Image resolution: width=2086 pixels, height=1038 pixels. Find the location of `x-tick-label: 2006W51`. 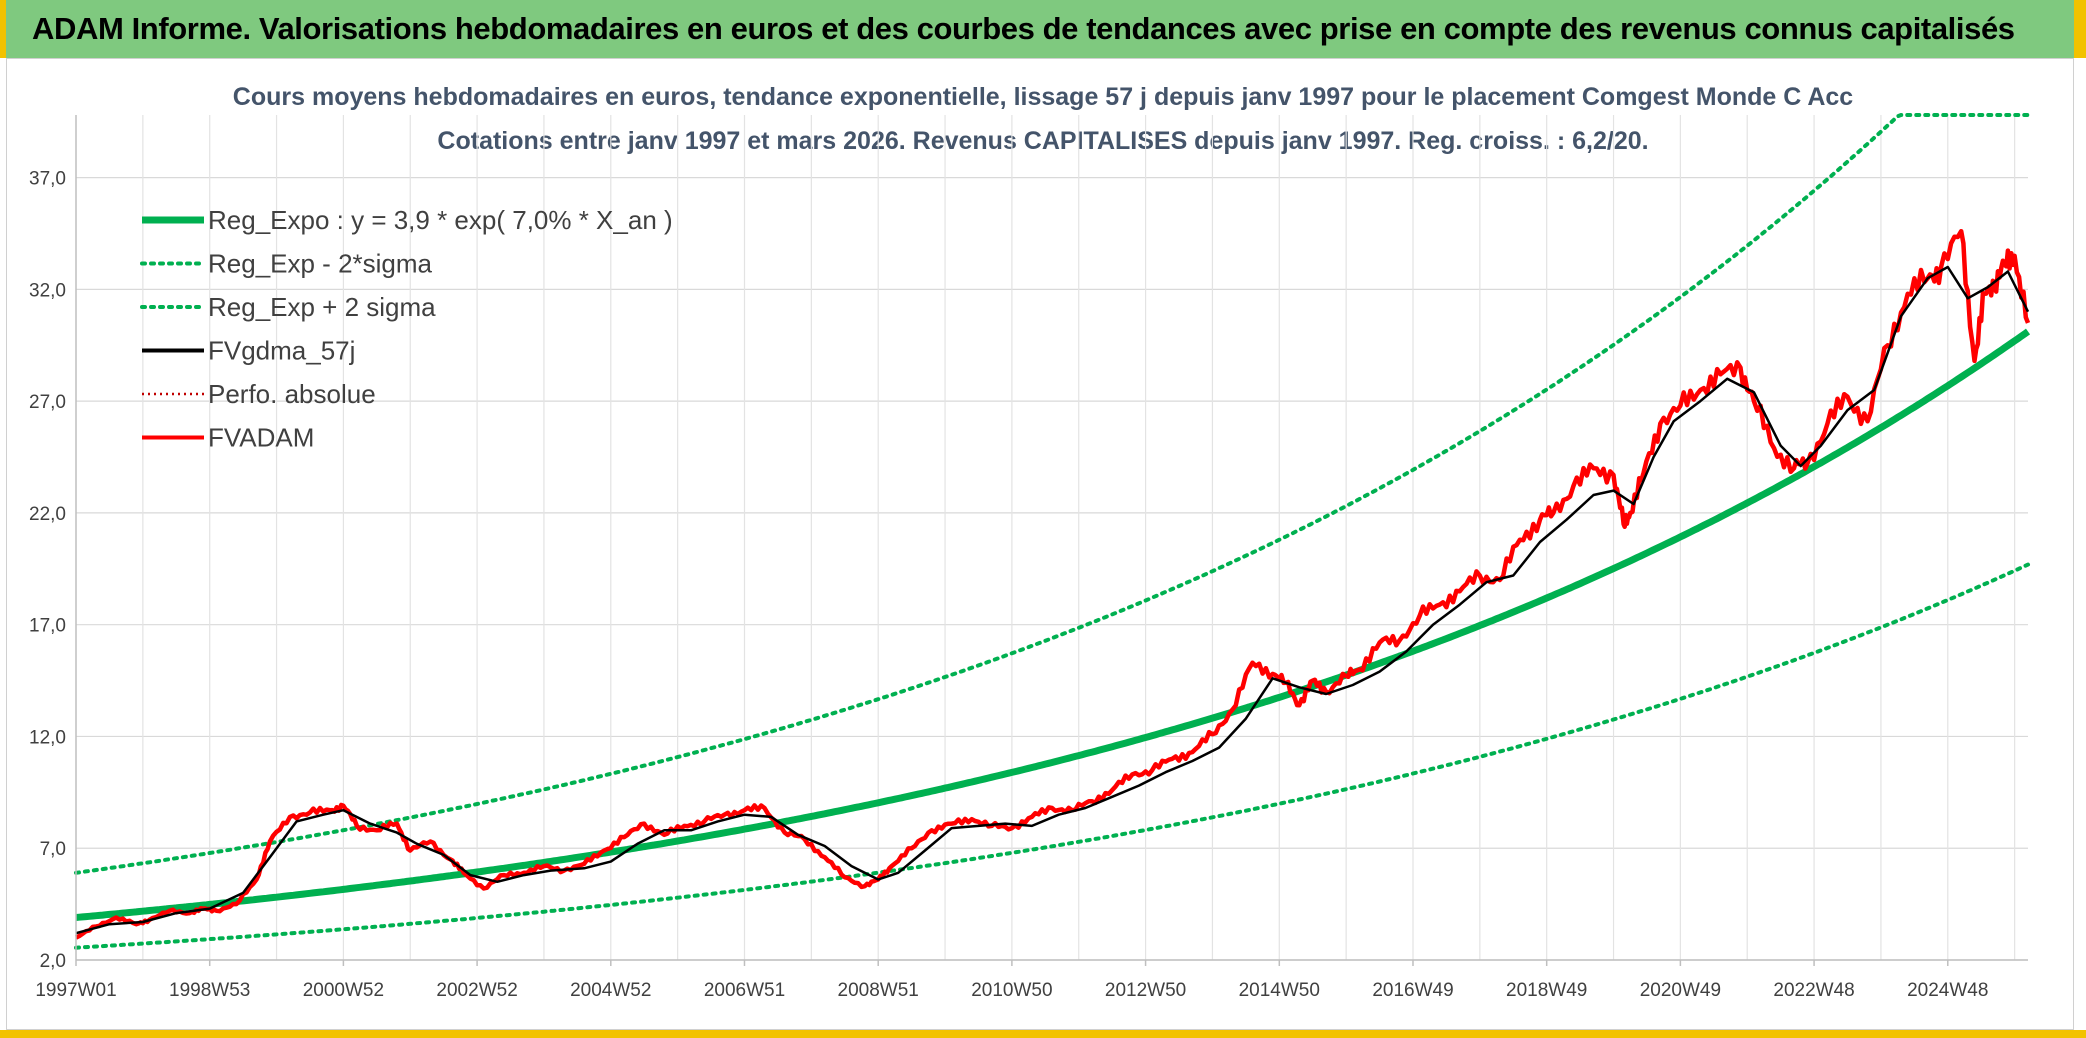

x-tick-label: 2006W51 is located at coordinates (744, 990).